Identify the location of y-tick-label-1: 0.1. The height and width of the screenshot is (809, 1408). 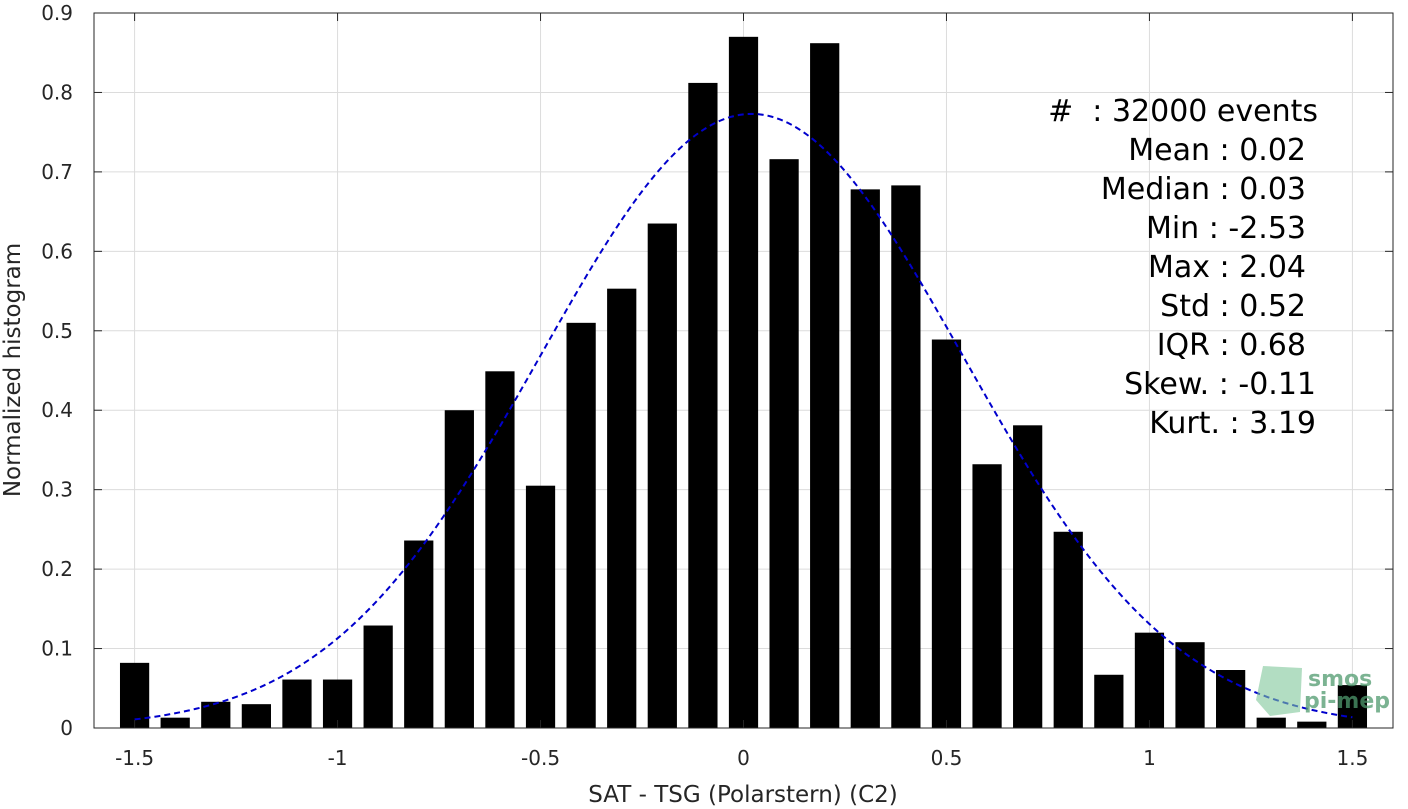
(57, 649).